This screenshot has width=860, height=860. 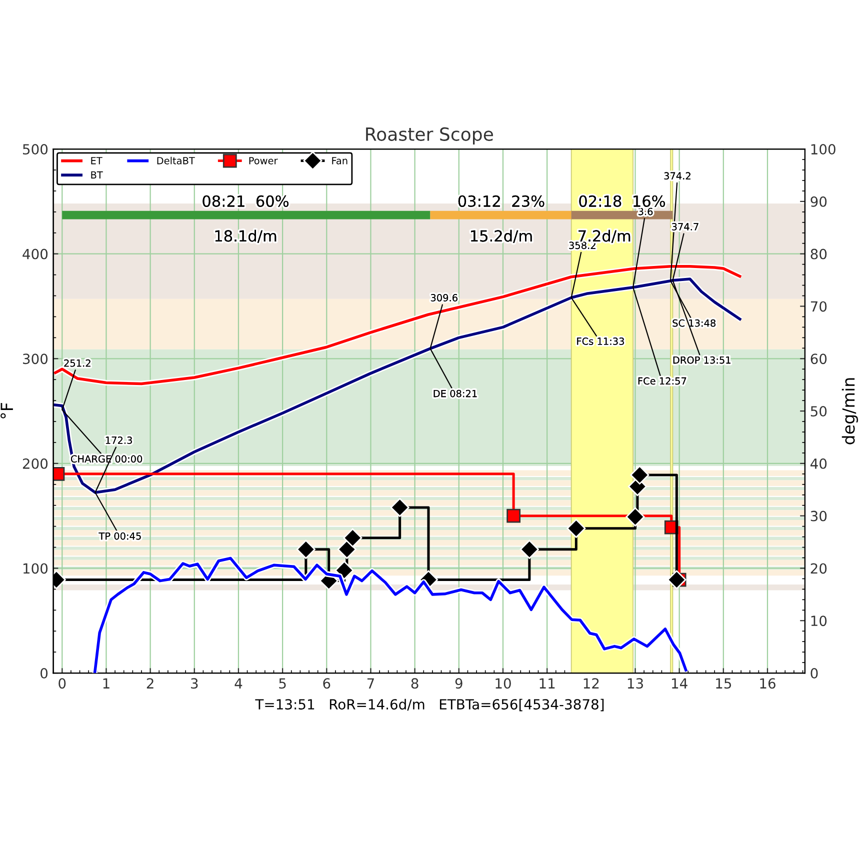 I want to click on x-tick-label: 5, so click(x=282, y=683).